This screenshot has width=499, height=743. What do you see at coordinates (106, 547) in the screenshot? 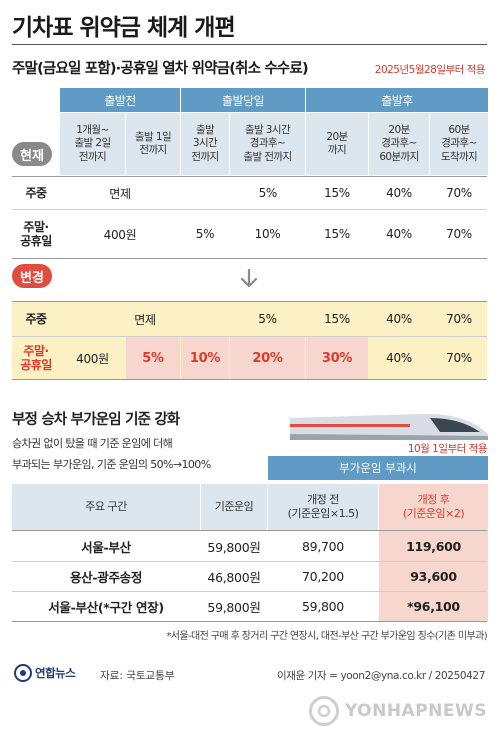
I see `route-name: 서울-부산` at bounding box center [106, 547].